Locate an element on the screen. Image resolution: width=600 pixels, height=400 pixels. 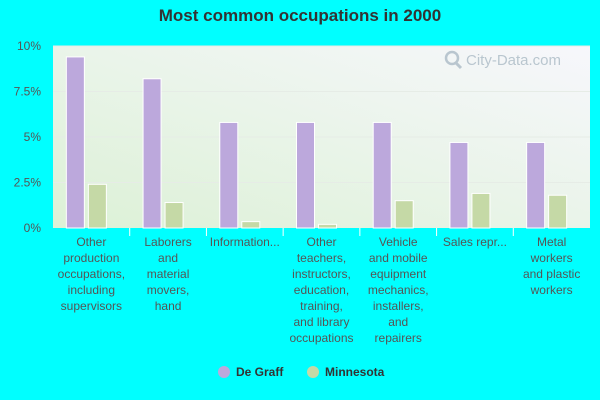
x-tick-label: Metal workers and plastic workers is located at coordinates (551, 266).